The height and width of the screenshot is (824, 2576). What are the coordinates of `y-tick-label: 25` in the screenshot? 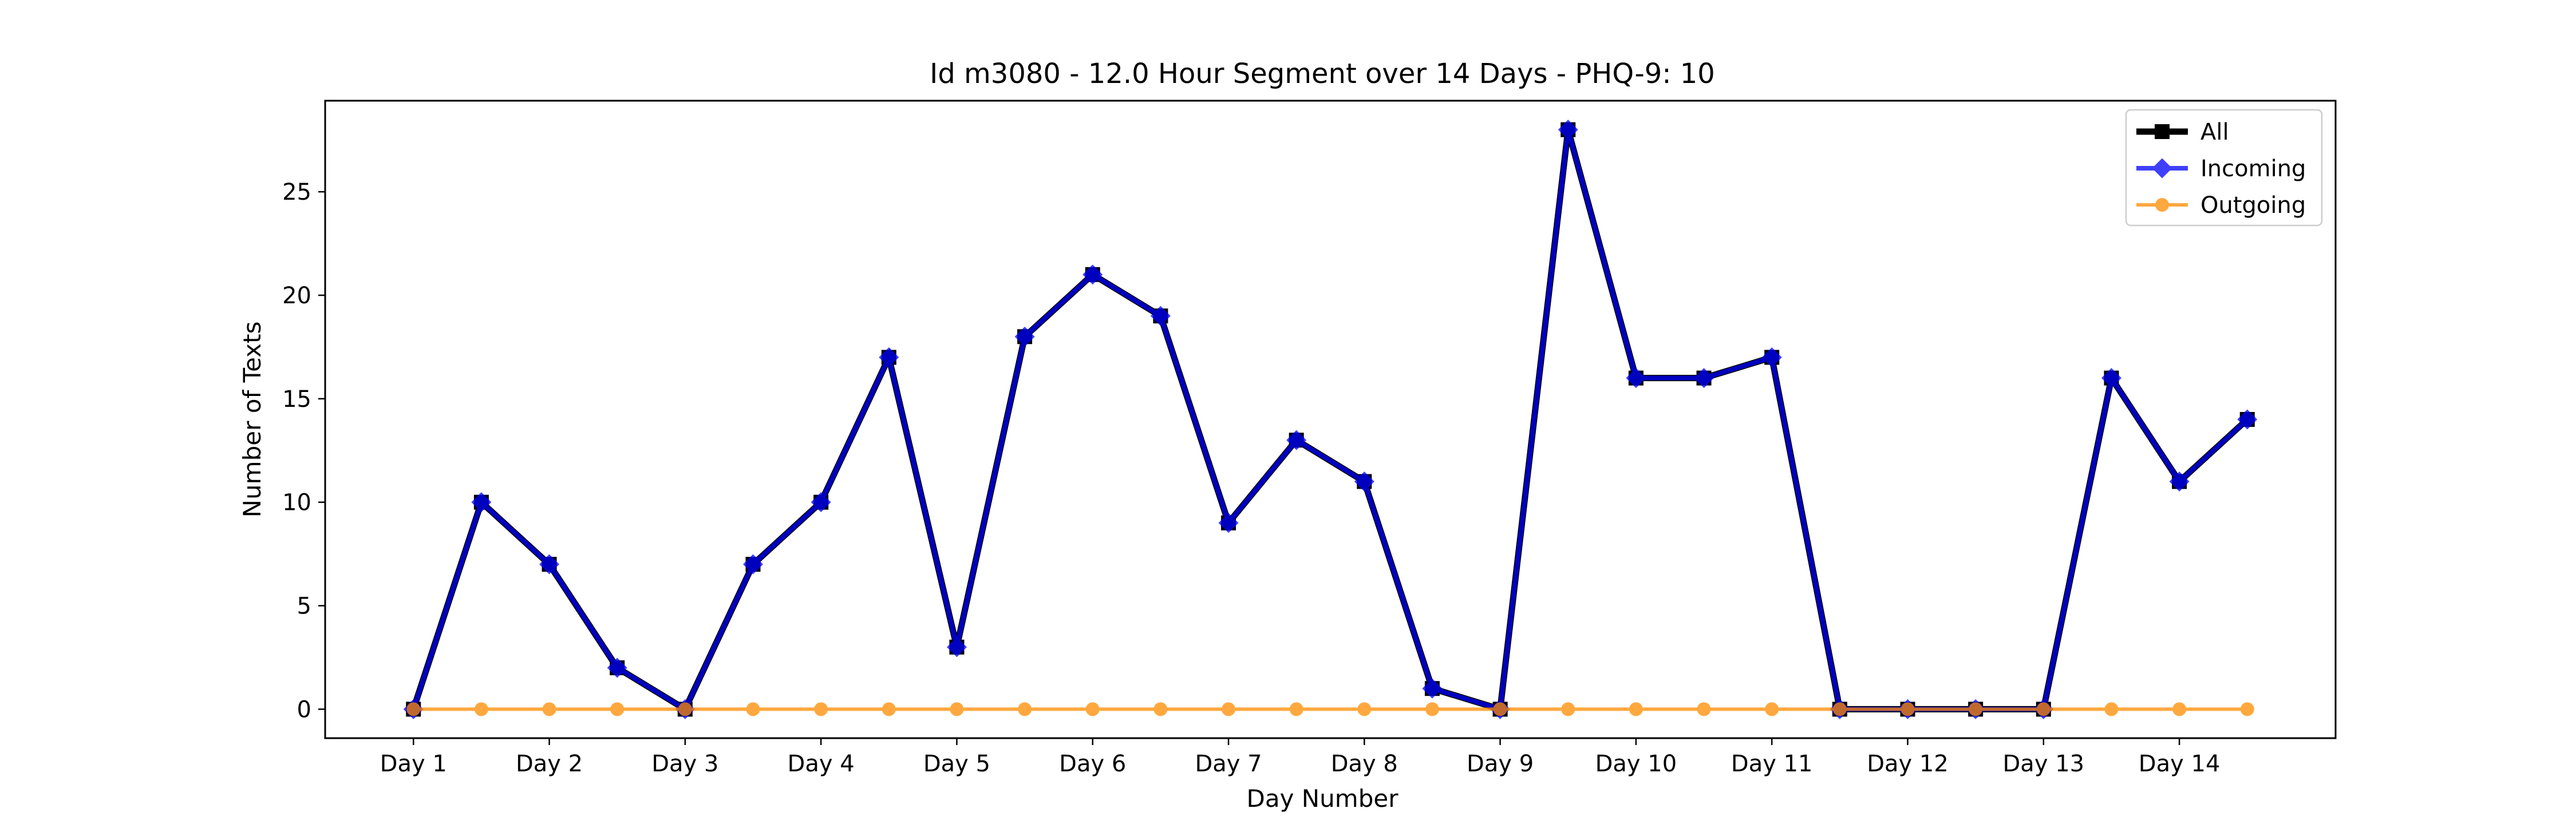 It's located at (296, 192).